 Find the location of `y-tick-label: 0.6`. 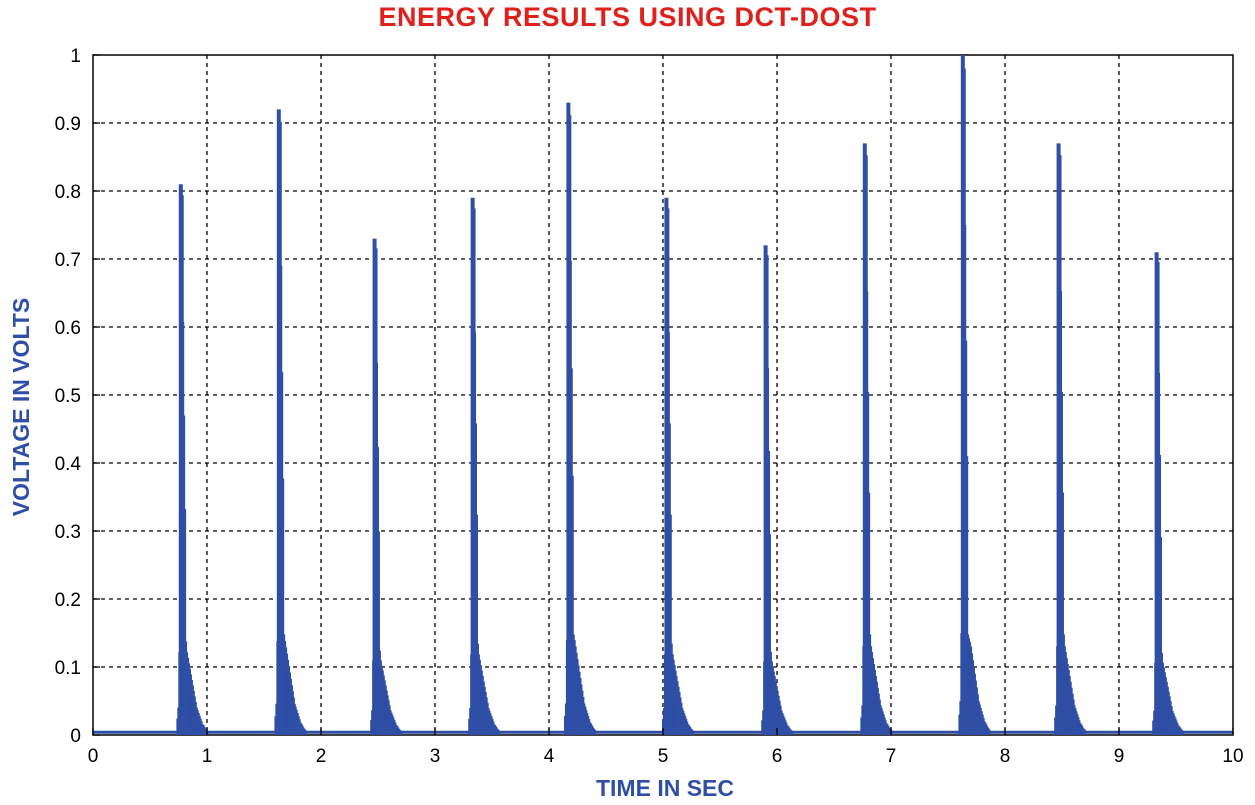

y-tick-label: 0.6 is located at coordinates (68, 328).